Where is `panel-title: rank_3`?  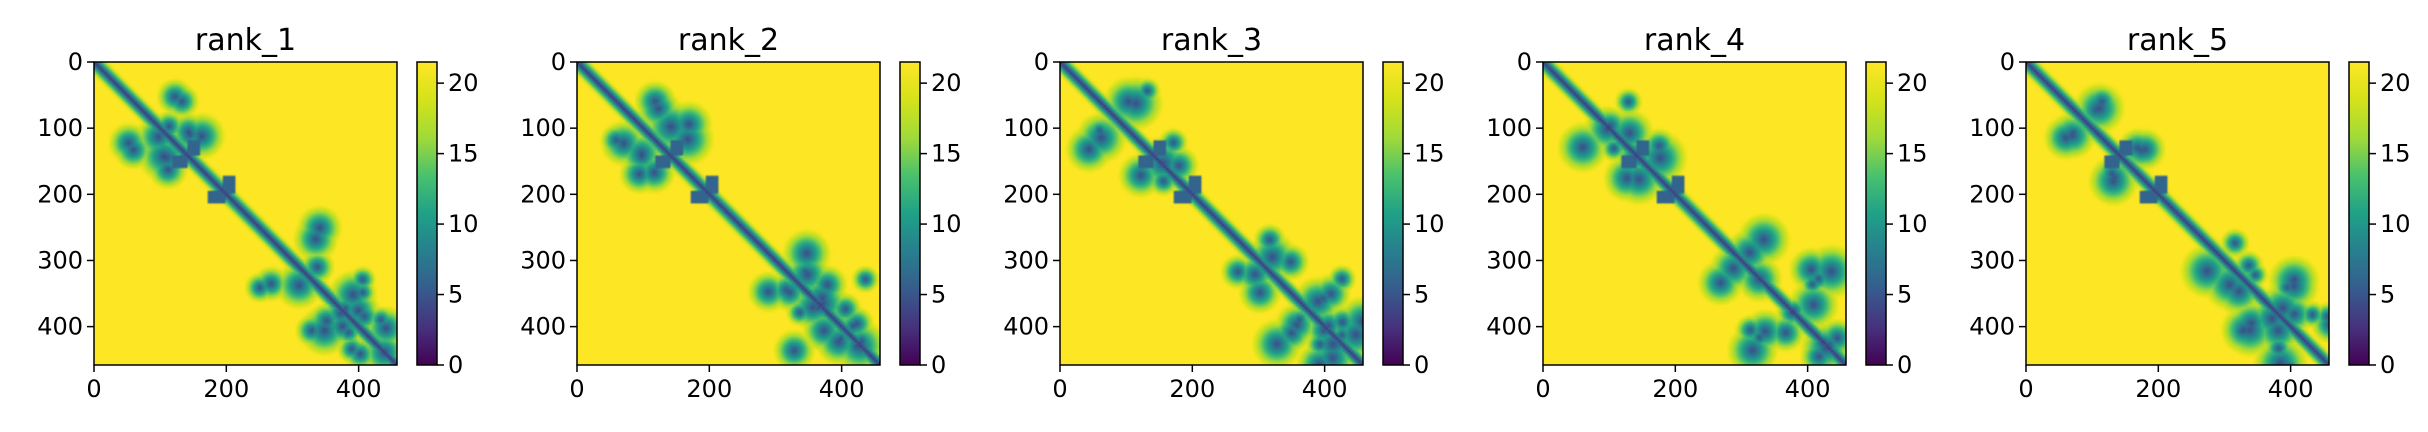
panel-title: rank_3 is located at coordinates (1211, 40).